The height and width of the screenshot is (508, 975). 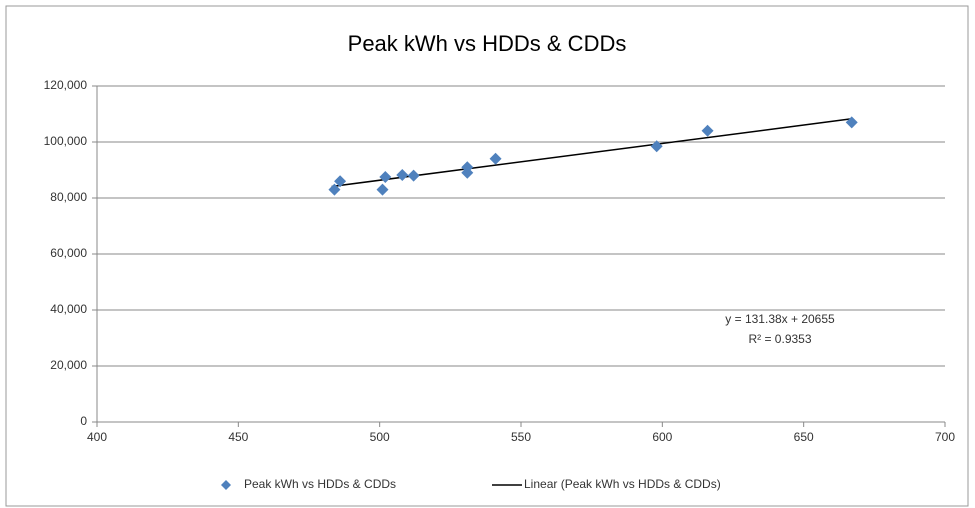 What do you see at coordinates (68, 309) in the screenshot?
I see `y-tick-label: 40,000` at bounding box center [68, 309].